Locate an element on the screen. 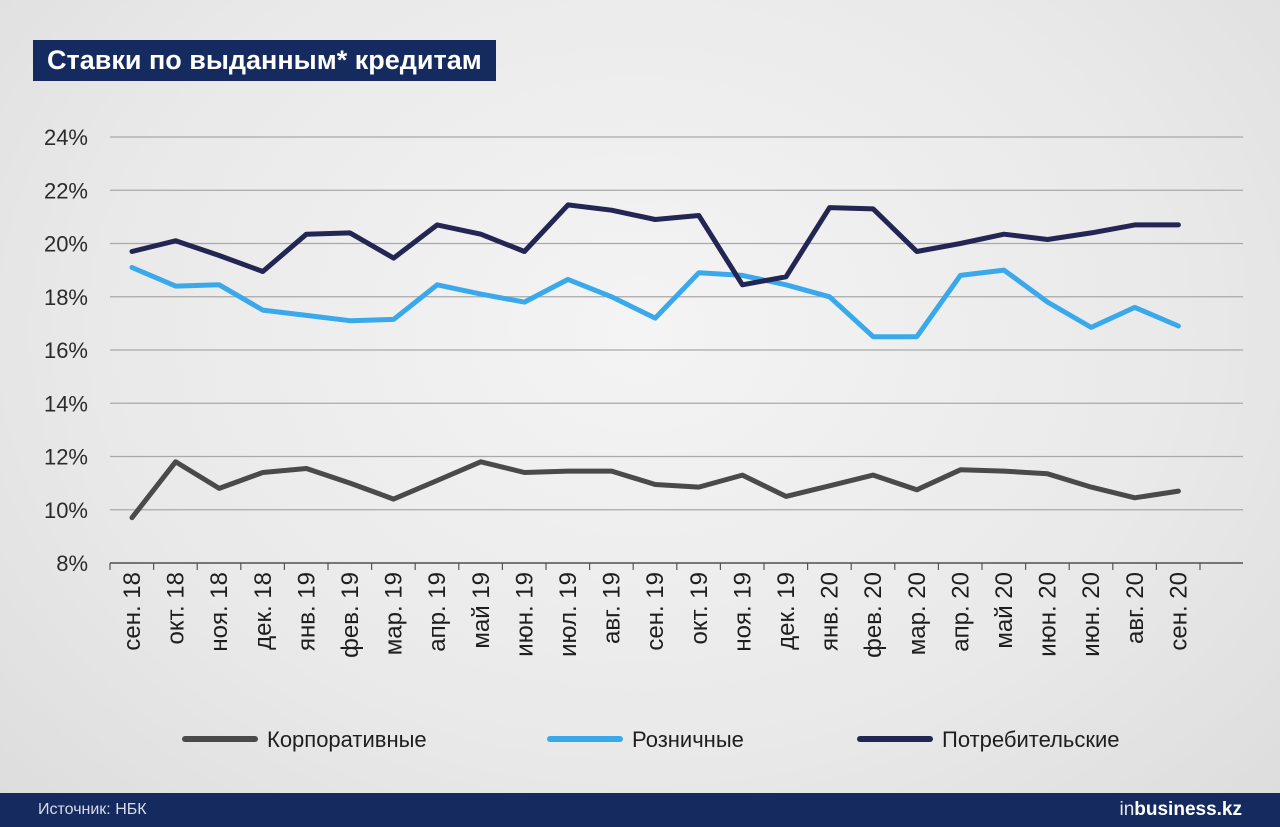 The height and width of the screenshot is (827, 1280). x-tick-label: июн. 19 is located at coordinates (524, 614).